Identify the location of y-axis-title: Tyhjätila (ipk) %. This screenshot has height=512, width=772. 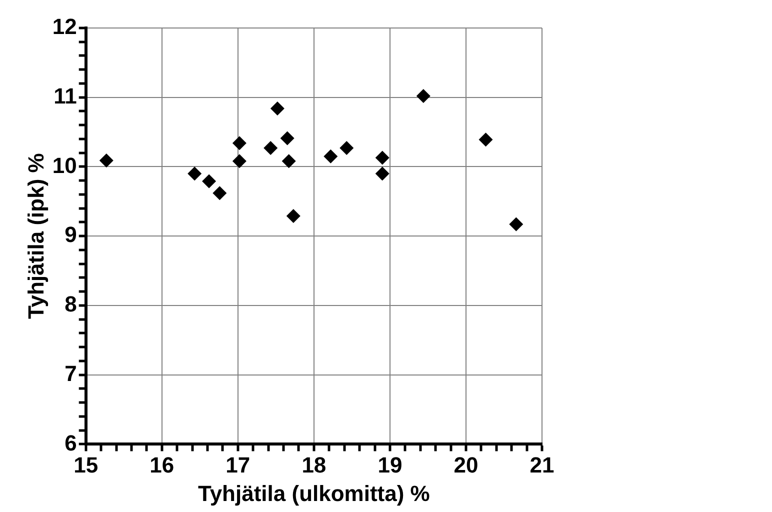
(35, 236).